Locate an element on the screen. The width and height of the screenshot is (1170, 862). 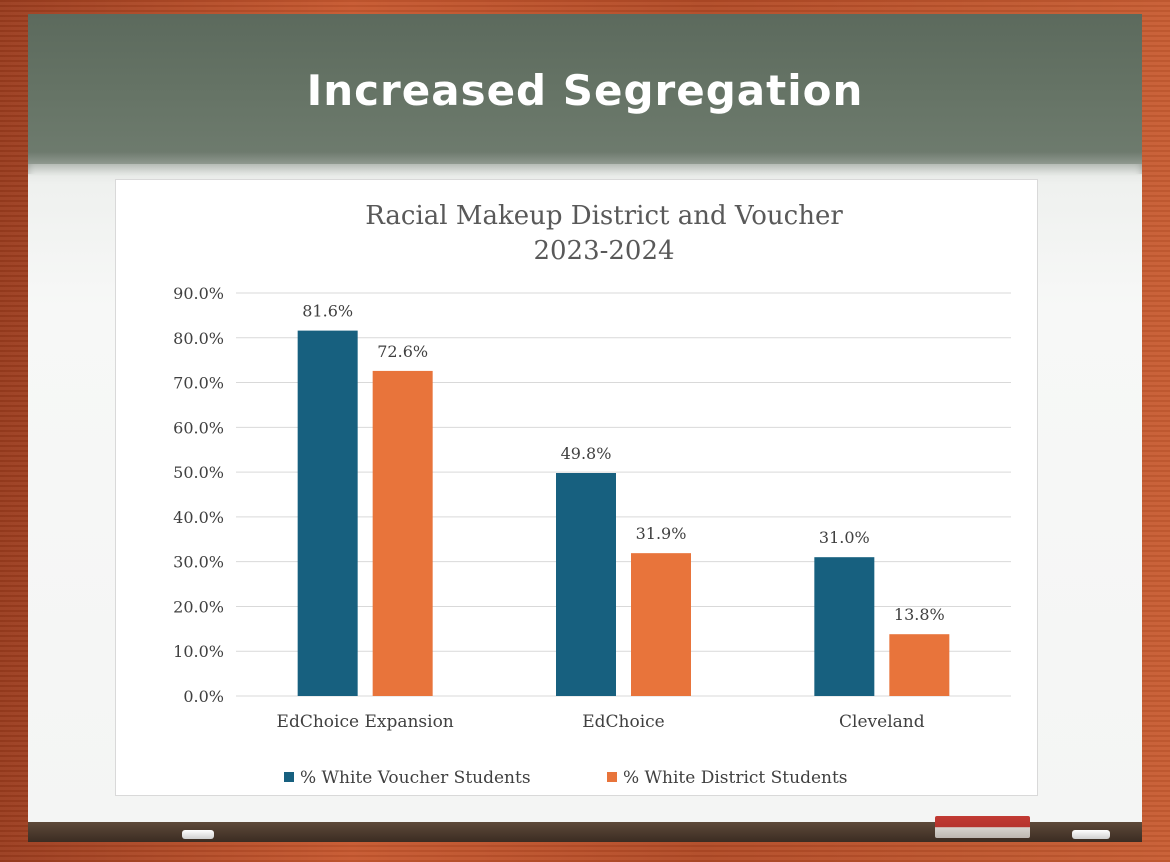
x-axis-tick-labels: EdChoice Expansion EdChoice Cleveland is located at coordinates (601, 722).